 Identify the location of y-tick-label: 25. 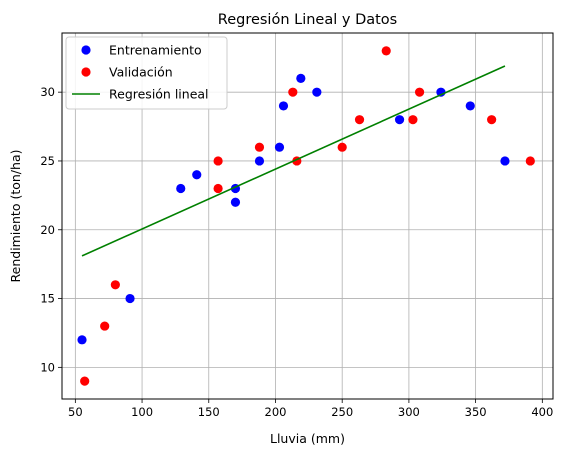
(47, 161).